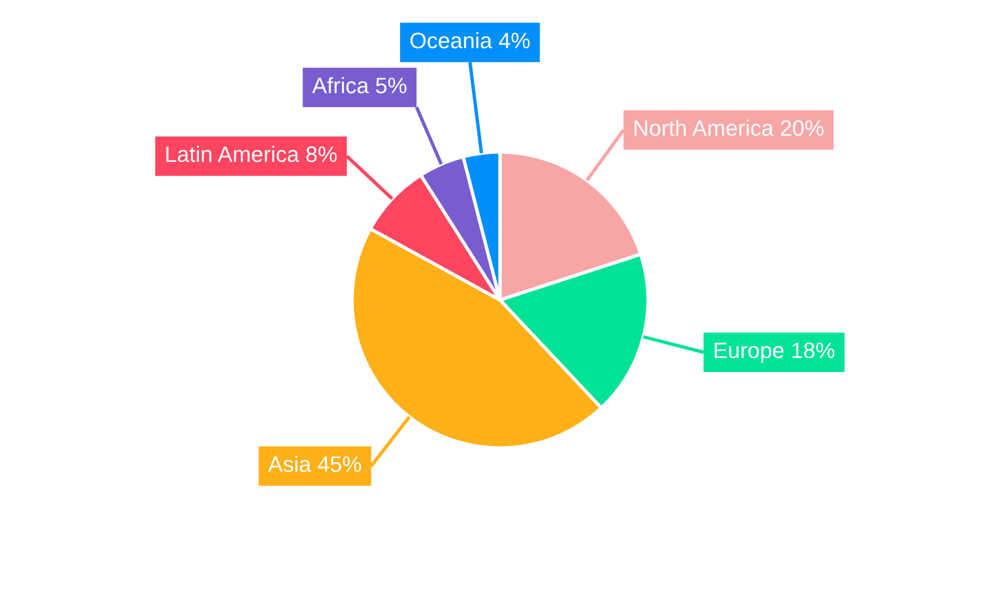  What do you see at coordinates (359, 85) in the screenshot?
I see `slice-label: Africa 5%` at bounding box center [359, 85].